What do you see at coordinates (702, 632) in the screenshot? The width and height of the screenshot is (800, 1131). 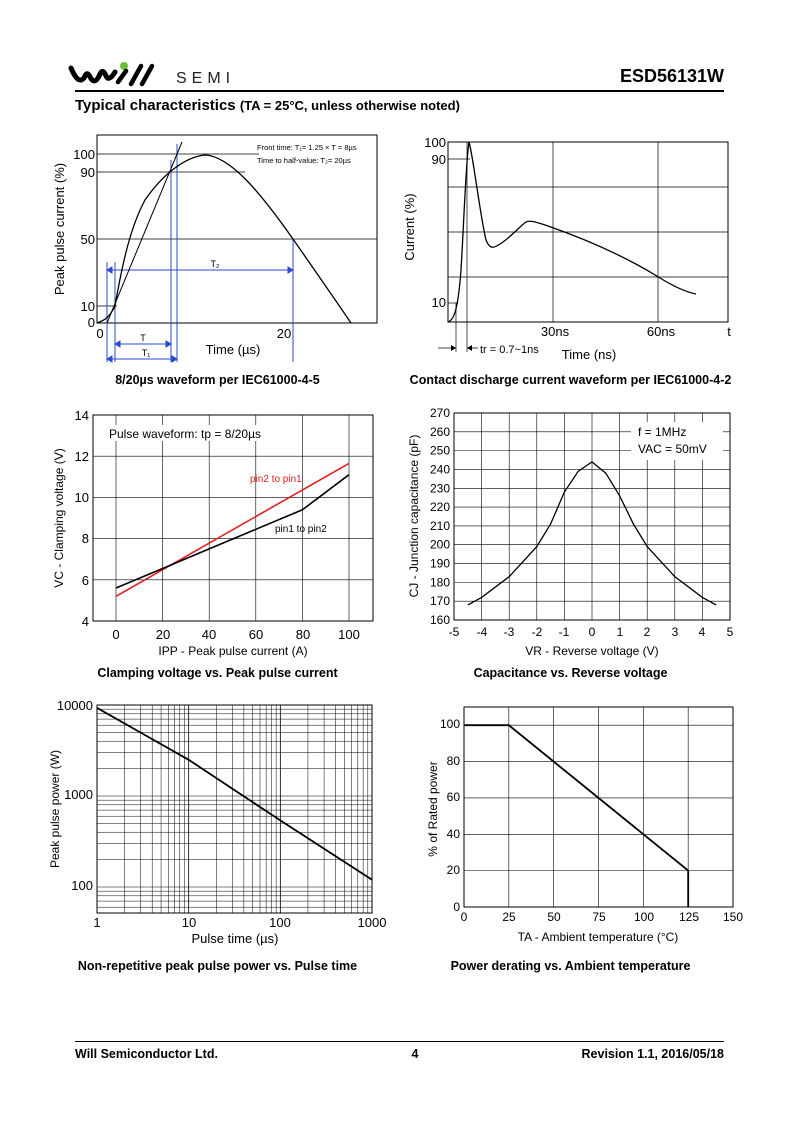 I see `xtick-4: 4` at bounding box center [702, 632].